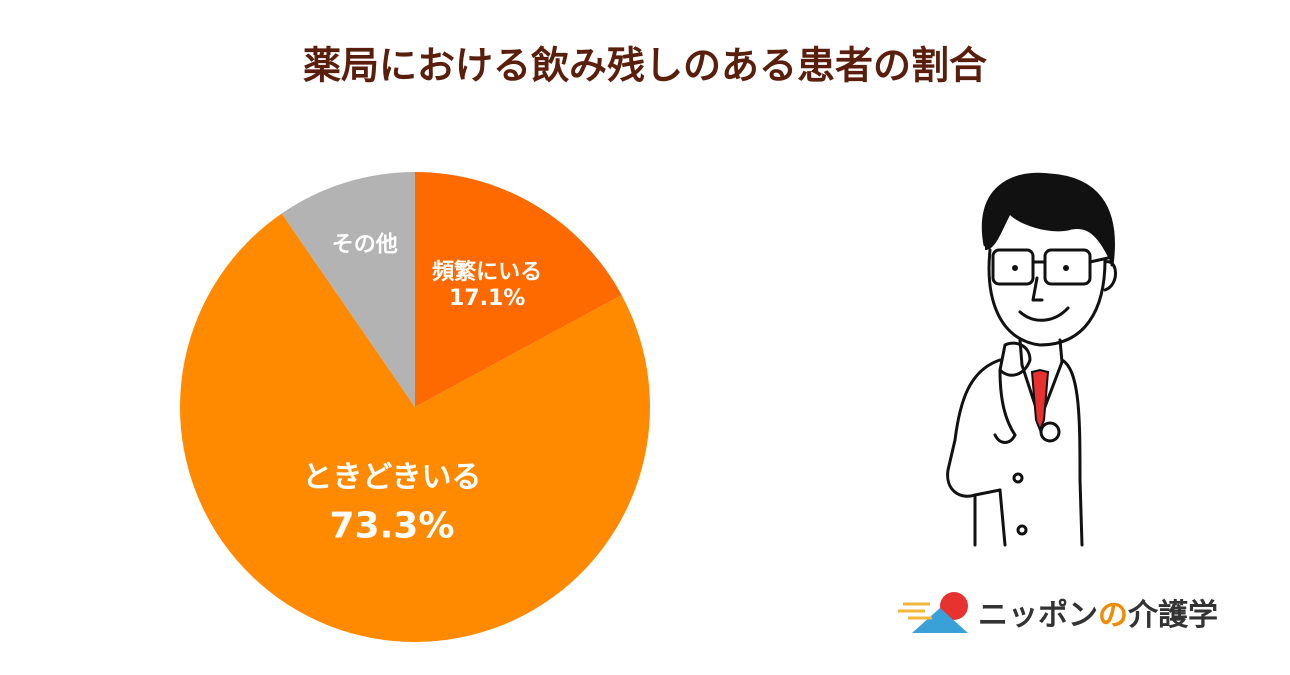 The height and width of the screenshot is (675, 1290). I want to click on logo: ニッポンの介護学, so click(1058, 612).